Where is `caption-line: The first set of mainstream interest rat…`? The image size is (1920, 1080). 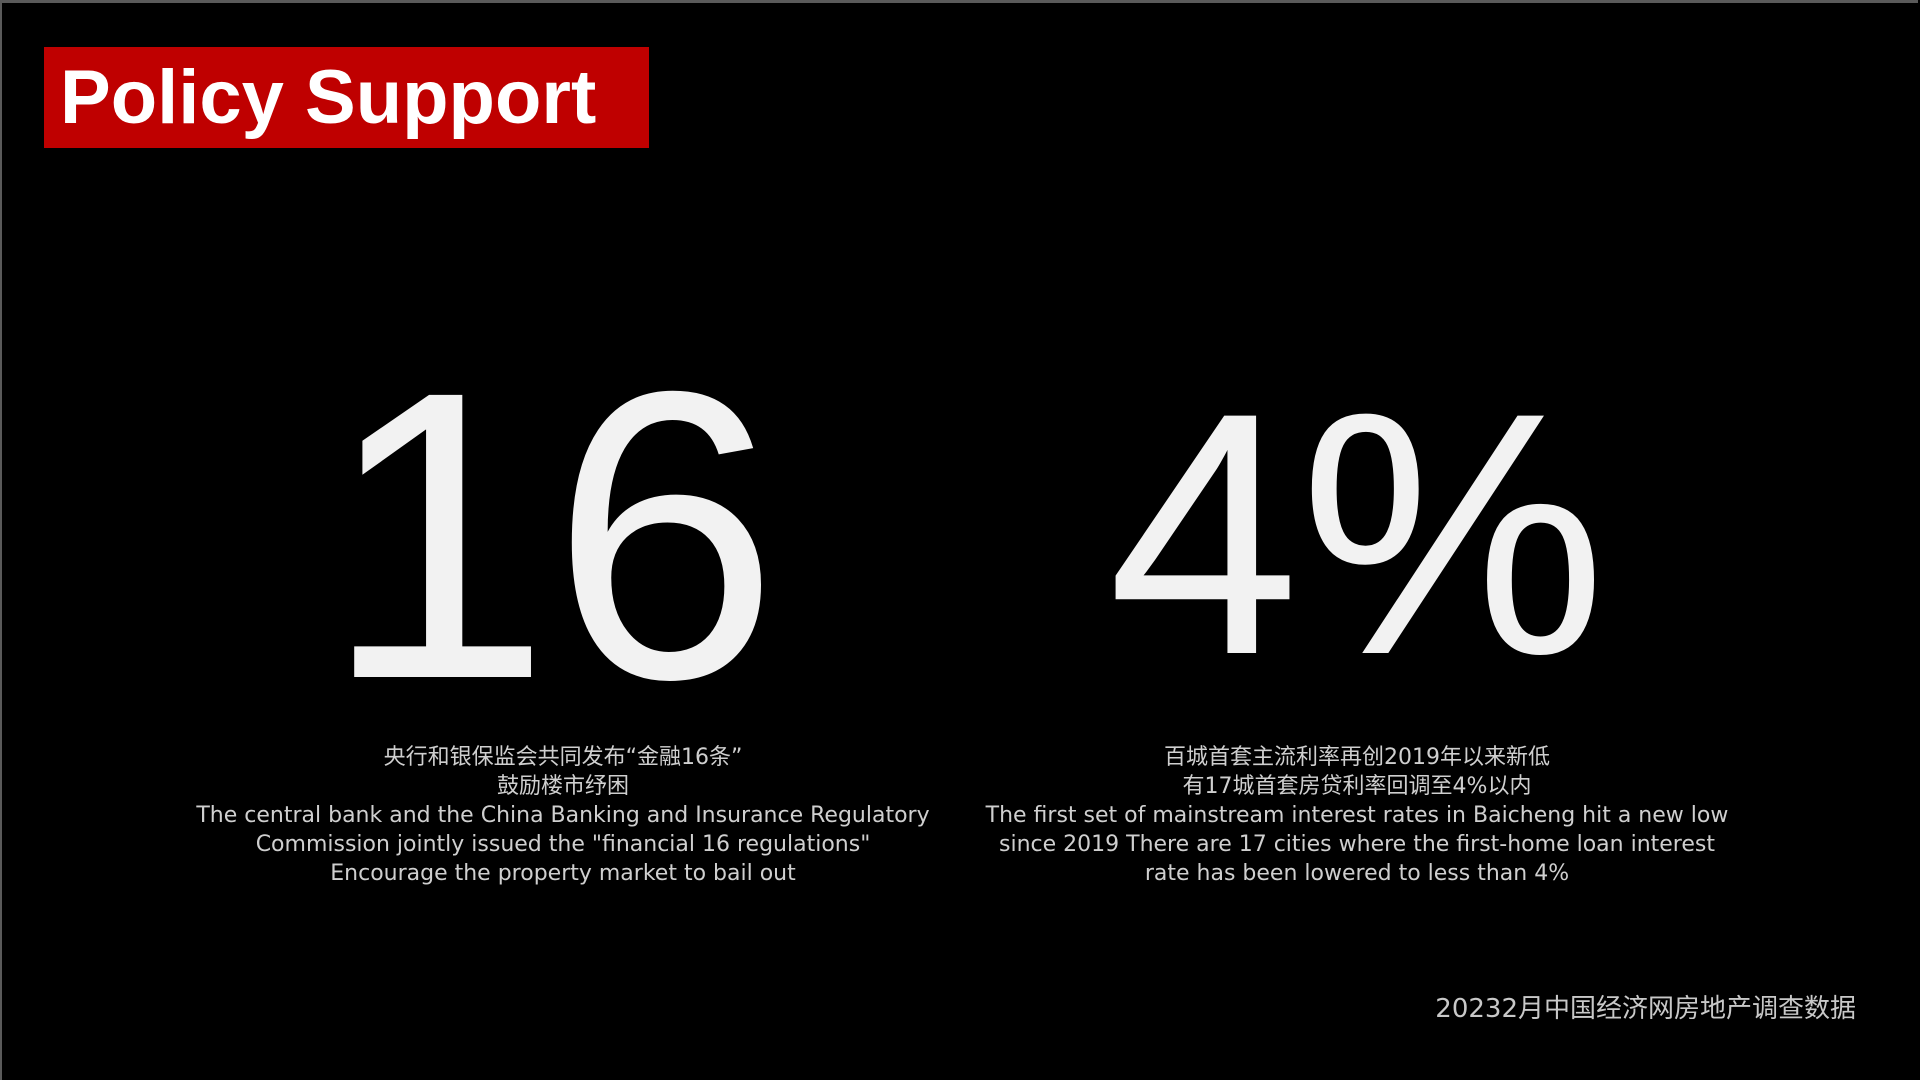 caption-line: The first set of mainstream interest rat… is located at coordinates (1357, 815).